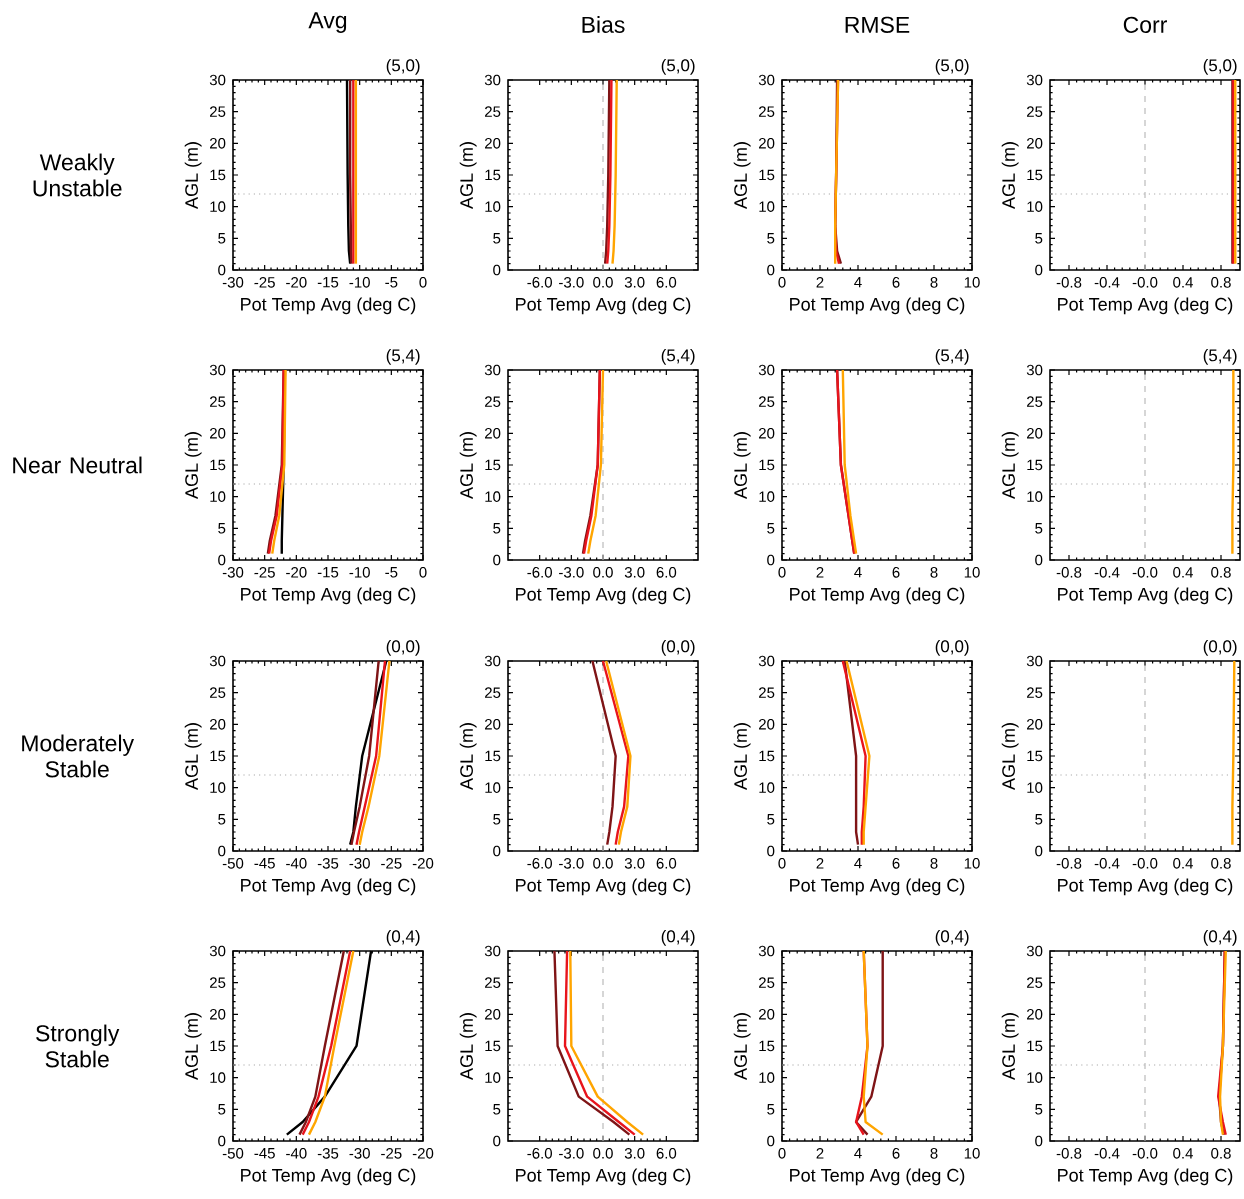 This screenshot has height=1199, width=1244. What do you see at coordinates (877, 24) in the screenshot?
I see `chart-title: RMSE` at bounding box center [877, 24].